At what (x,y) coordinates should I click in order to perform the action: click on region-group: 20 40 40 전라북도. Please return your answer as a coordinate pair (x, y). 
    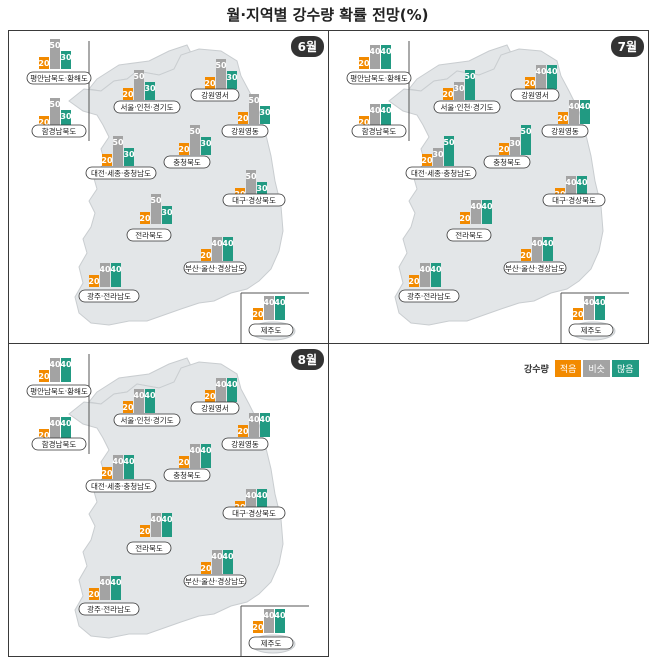
    Looking at the image, I should click on (469, 221).